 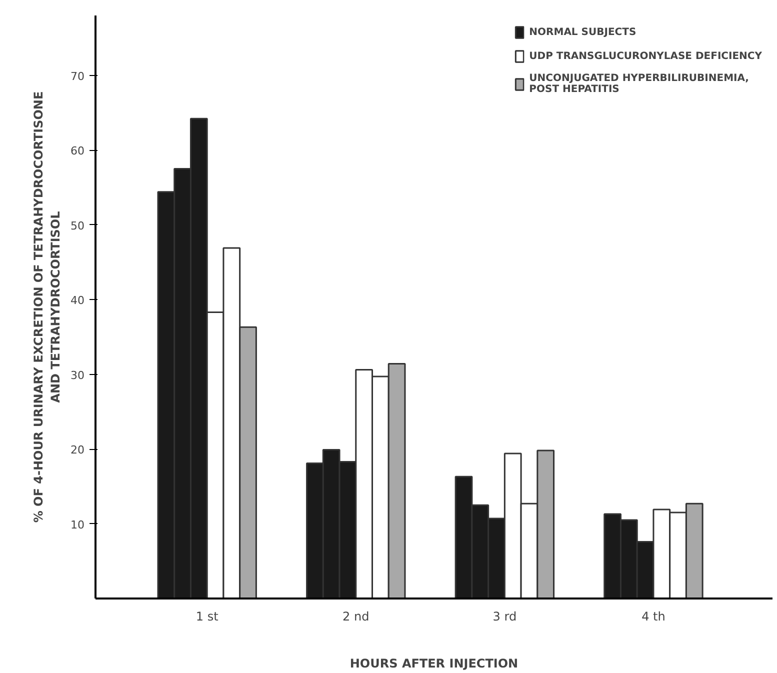 What do you see at coordinates (77, 375) in the screenshot?
I see `y-tick-label: 30` at bounding box center [77, 375].